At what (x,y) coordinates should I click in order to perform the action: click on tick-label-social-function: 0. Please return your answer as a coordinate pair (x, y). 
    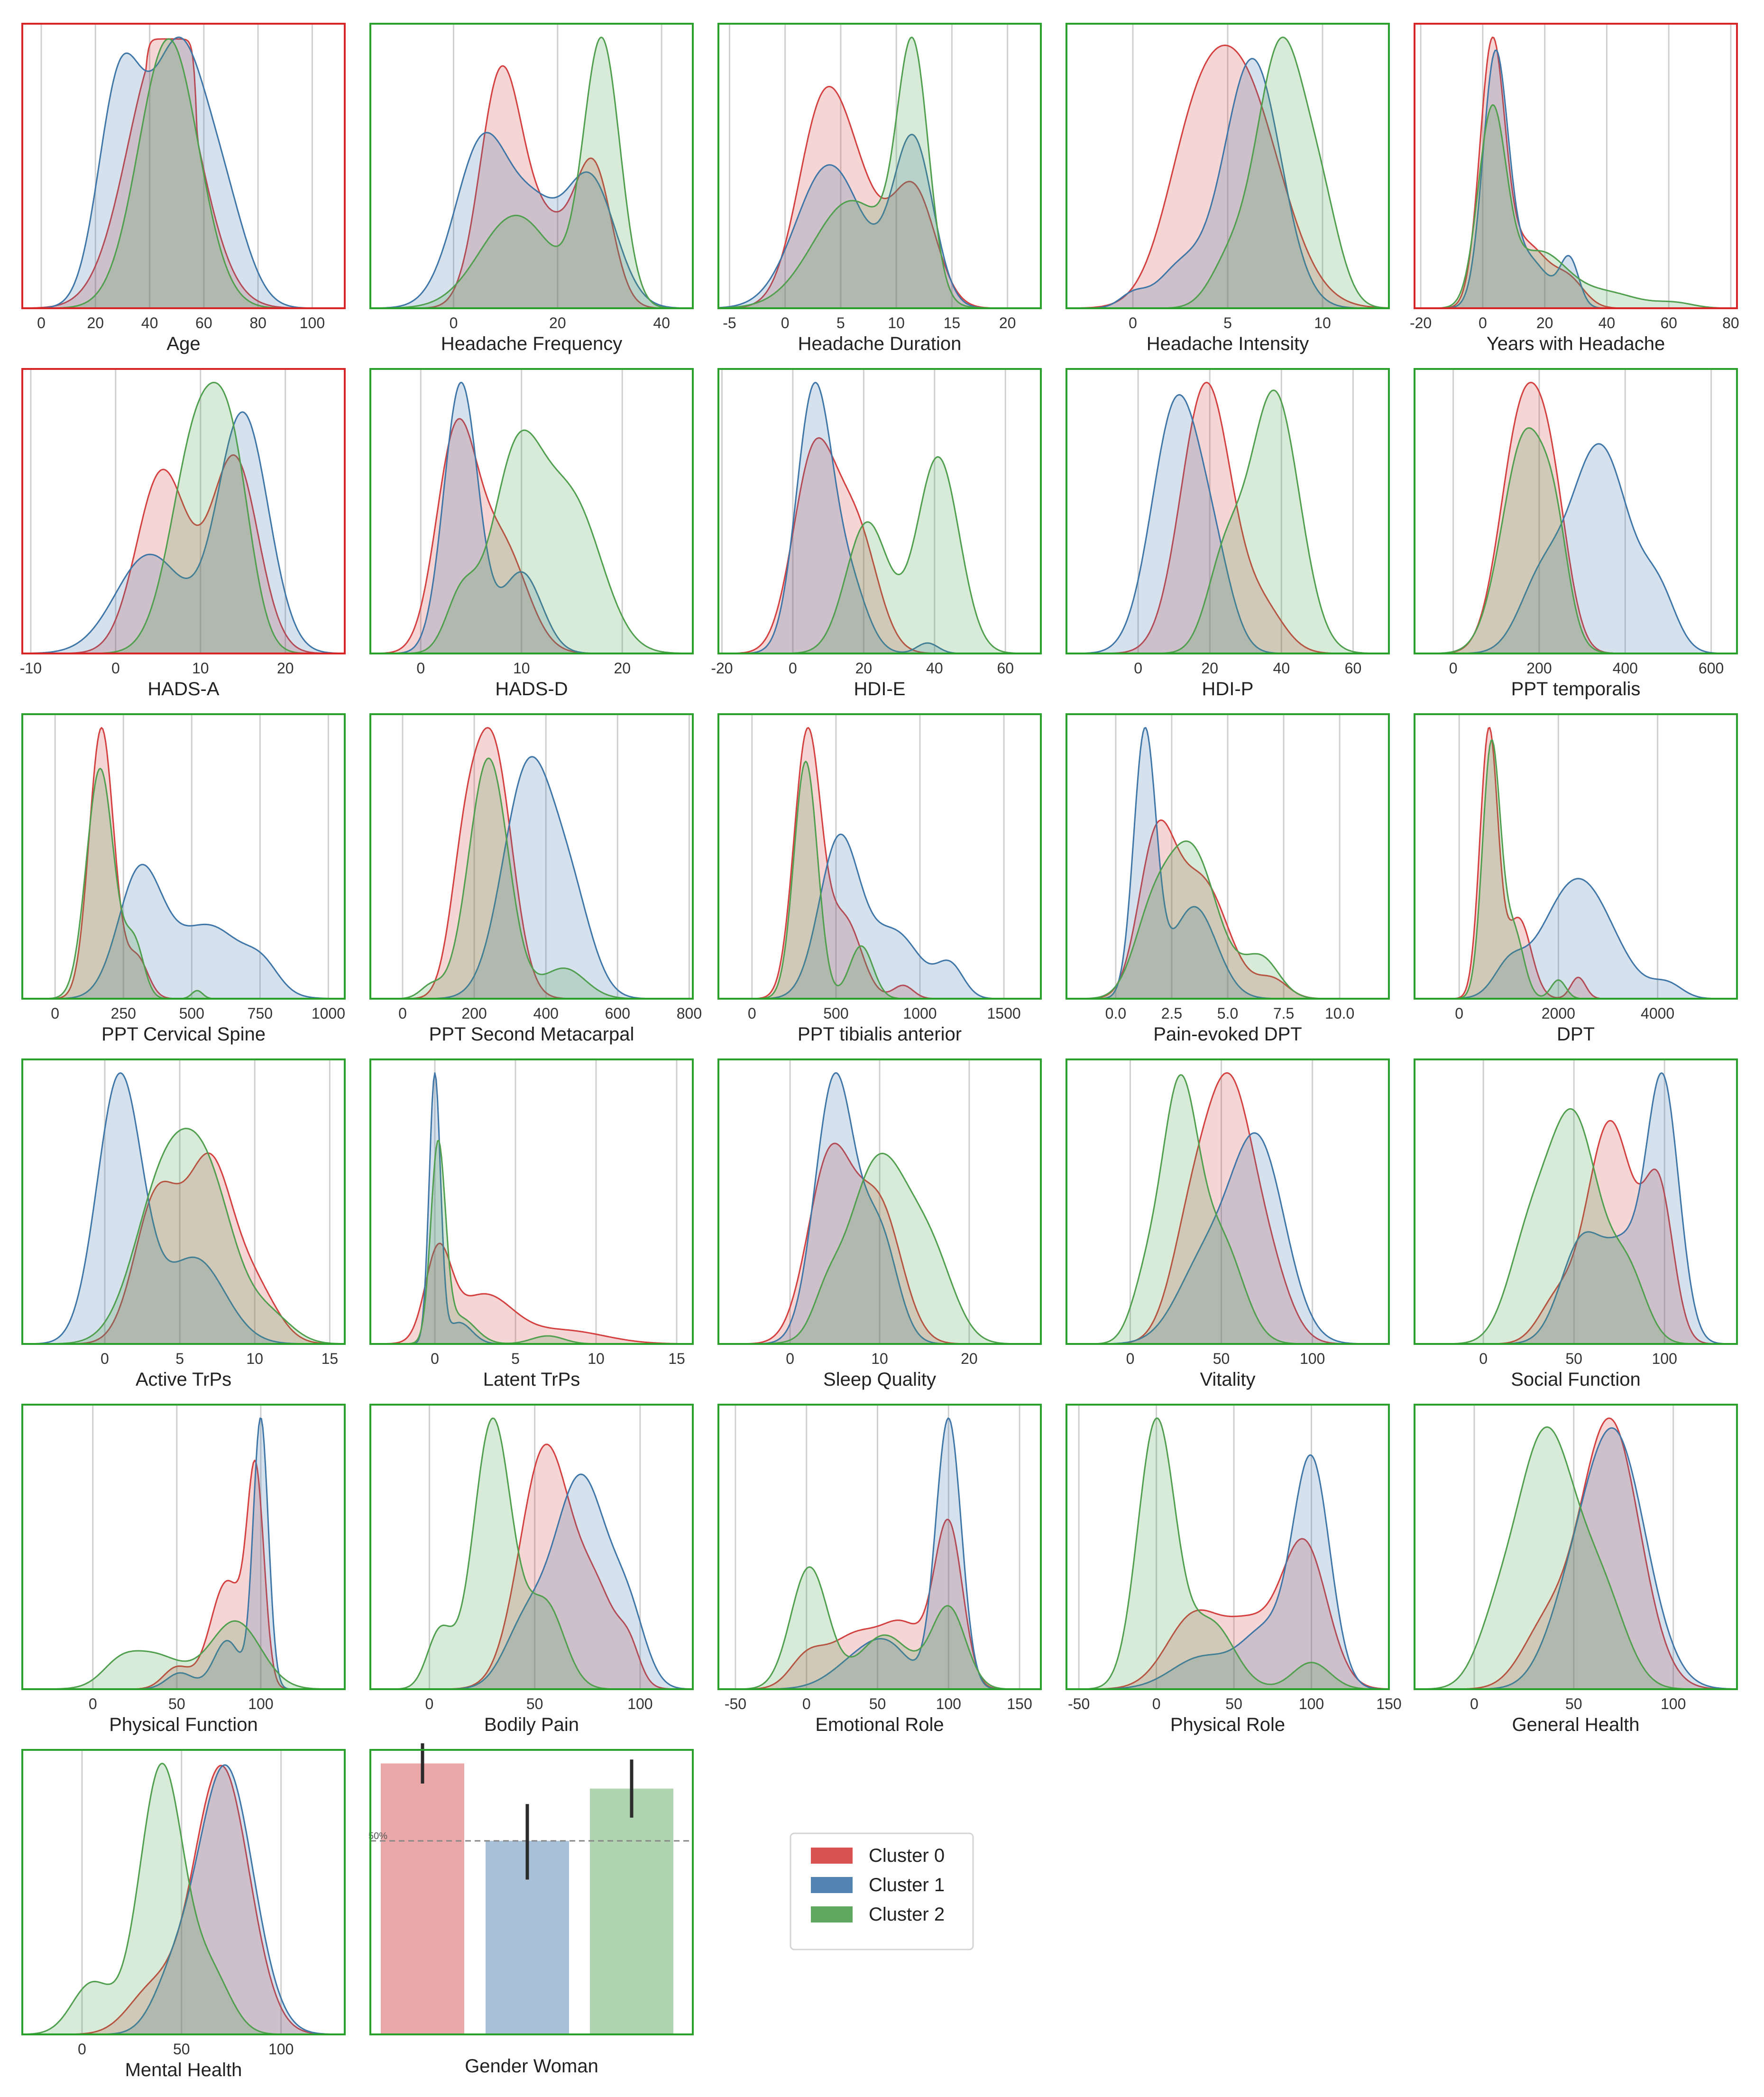
    Looking at the image, I should click on (1483, 1359).